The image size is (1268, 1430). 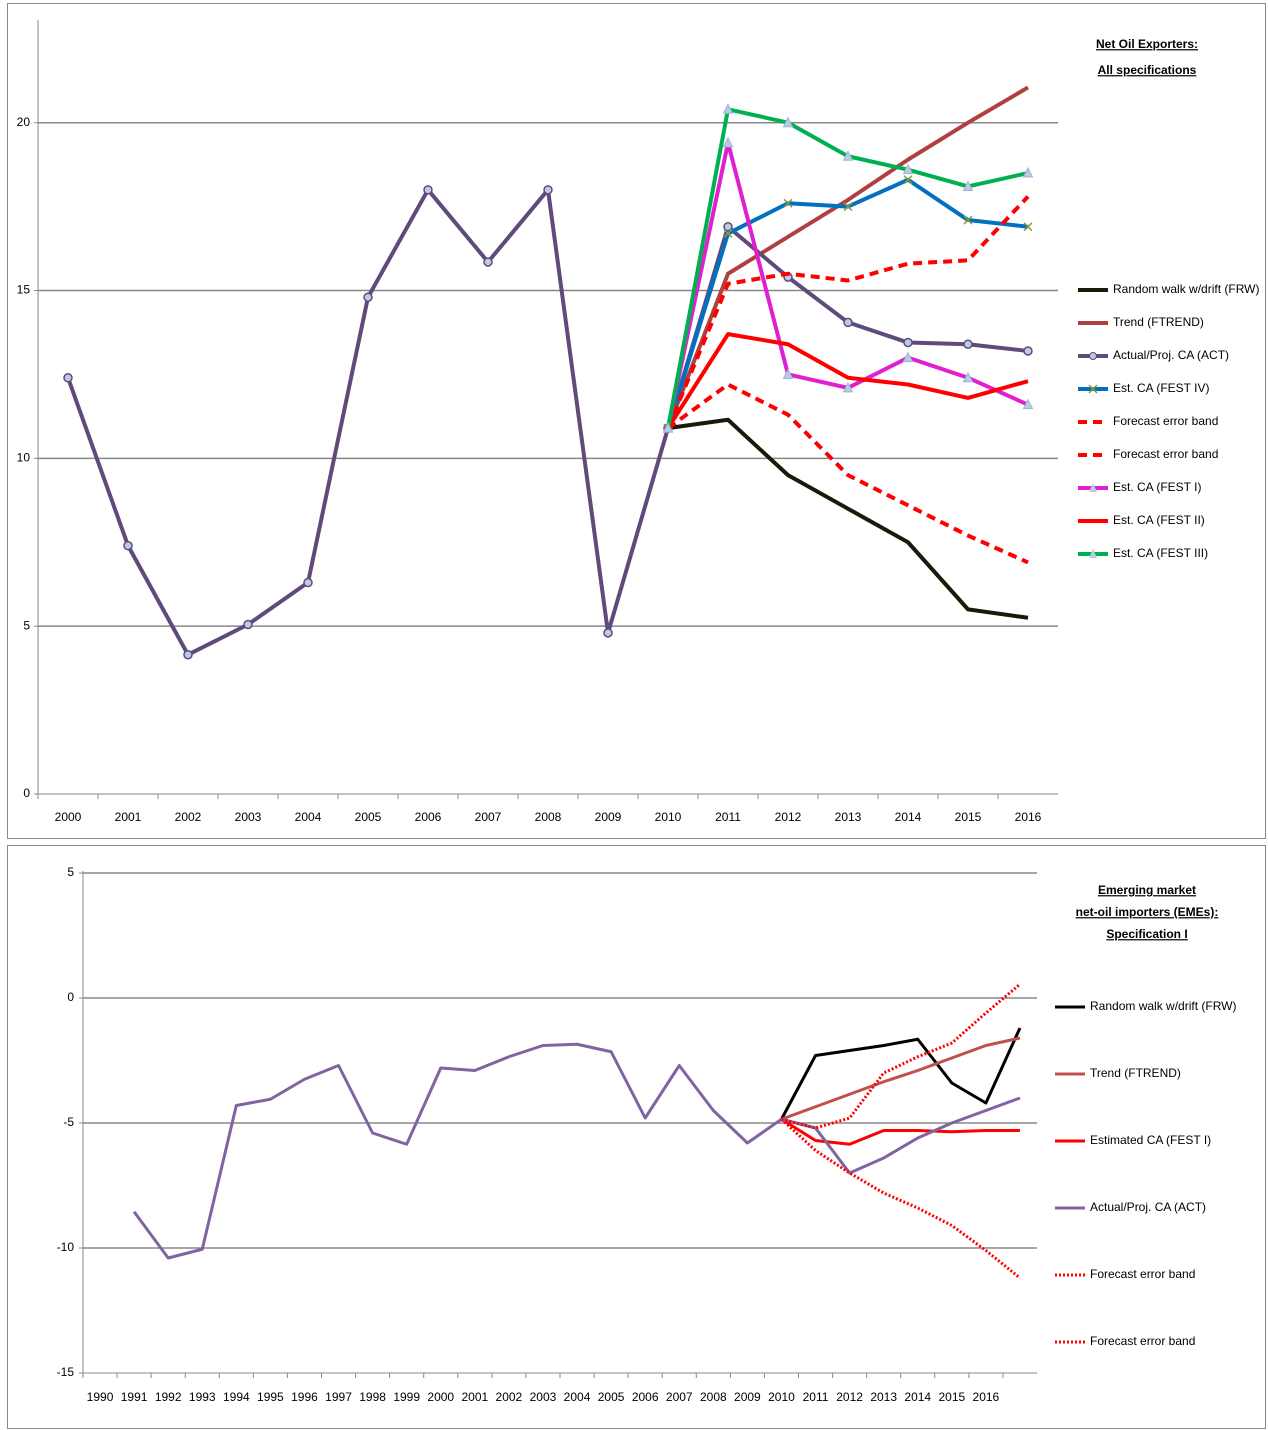 What do you see at coordinates (24, 122) in the screenshot?
I see `y-tick-label: 20` at bounding box center [24, 122].